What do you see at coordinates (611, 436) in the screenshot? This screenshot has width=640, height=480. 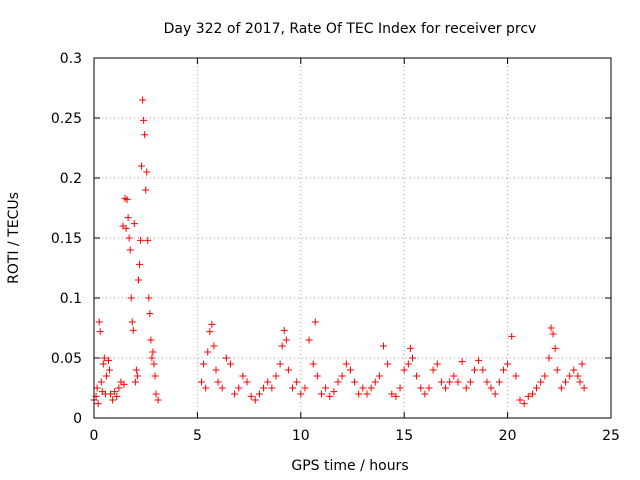 I see `x-tick-label: 25` at bounding box center [611, 436].